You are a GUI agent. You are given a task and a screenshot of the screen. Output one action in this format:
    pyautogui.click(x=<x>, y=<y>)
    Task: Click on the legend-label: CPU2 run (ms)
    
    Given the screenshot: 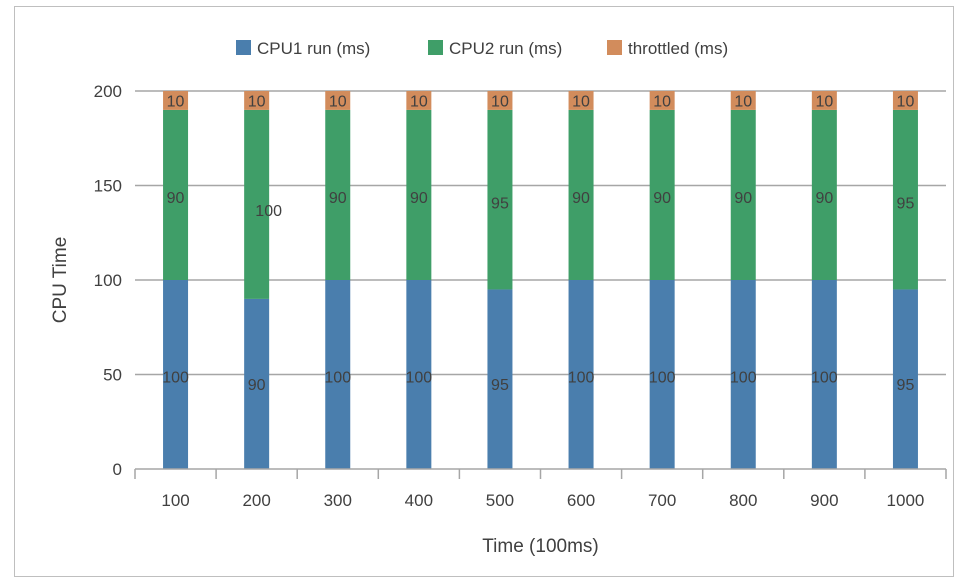 What is the action you would take?
    pyautogui.click(x=505, y=48)
    